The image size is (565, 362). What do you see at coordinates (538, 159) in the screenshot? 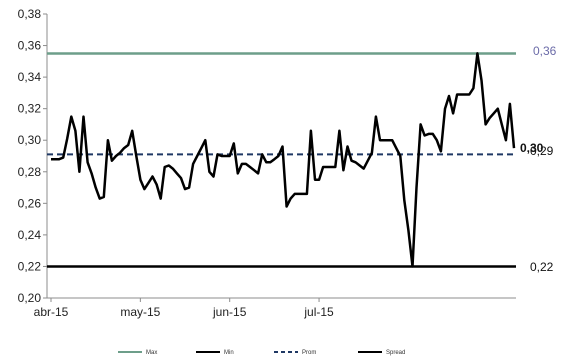
I see `end-labels: 0,36 0,29 0,30 0,22` at bounding box center [538, 159].